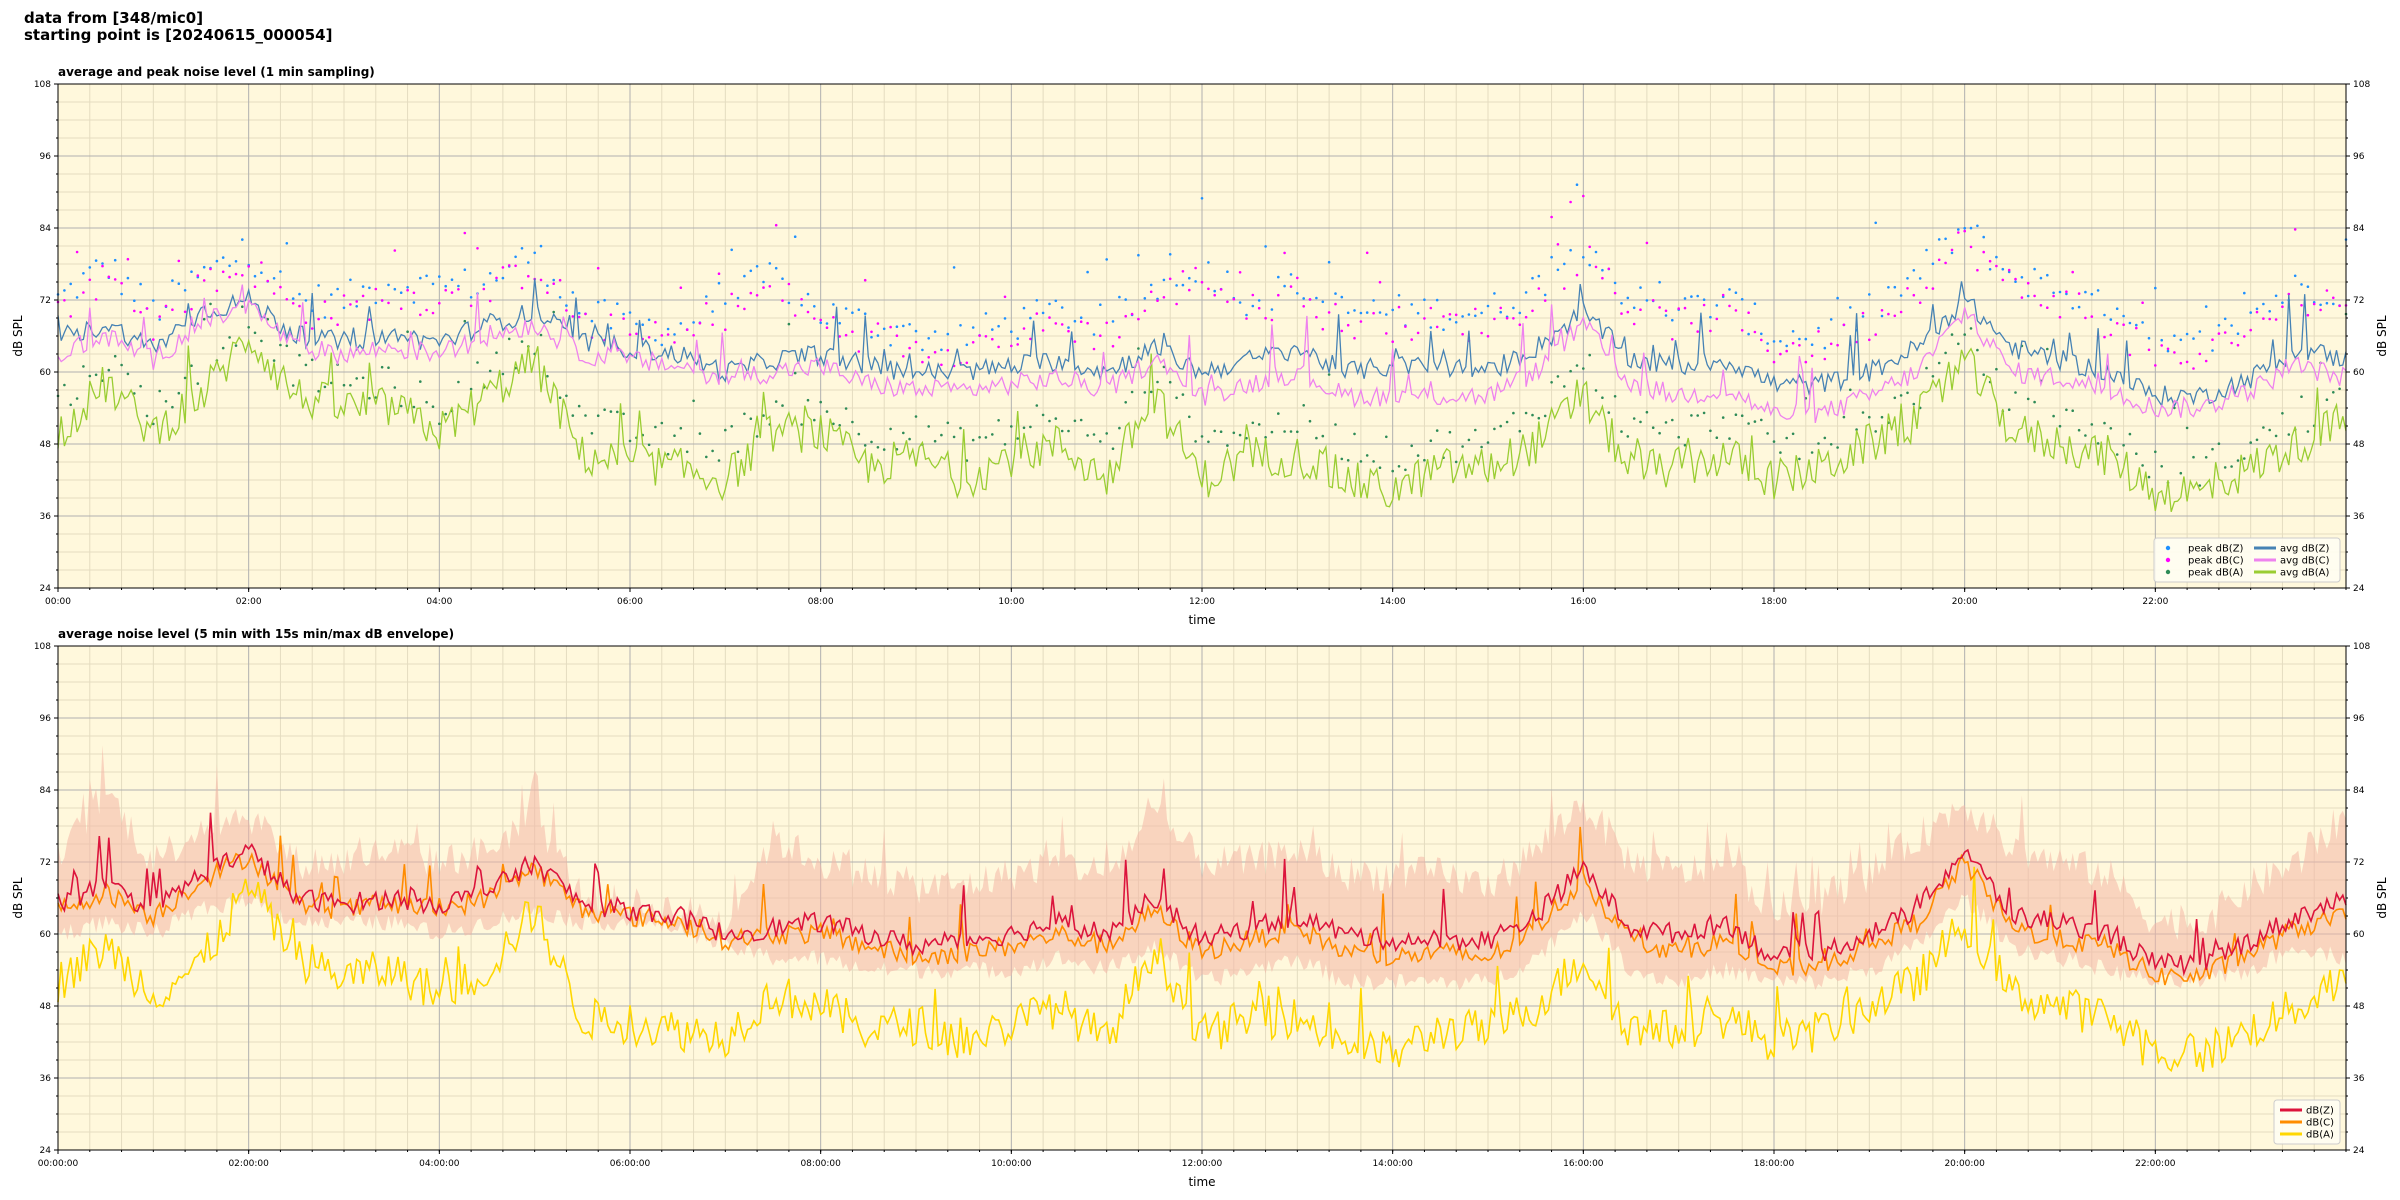 This screenshot has height=1200, width=2400. Describe the element at coordinates (1202, 1164) in the screenshot. I see `x-tick-label: 12:00:00` at that location.